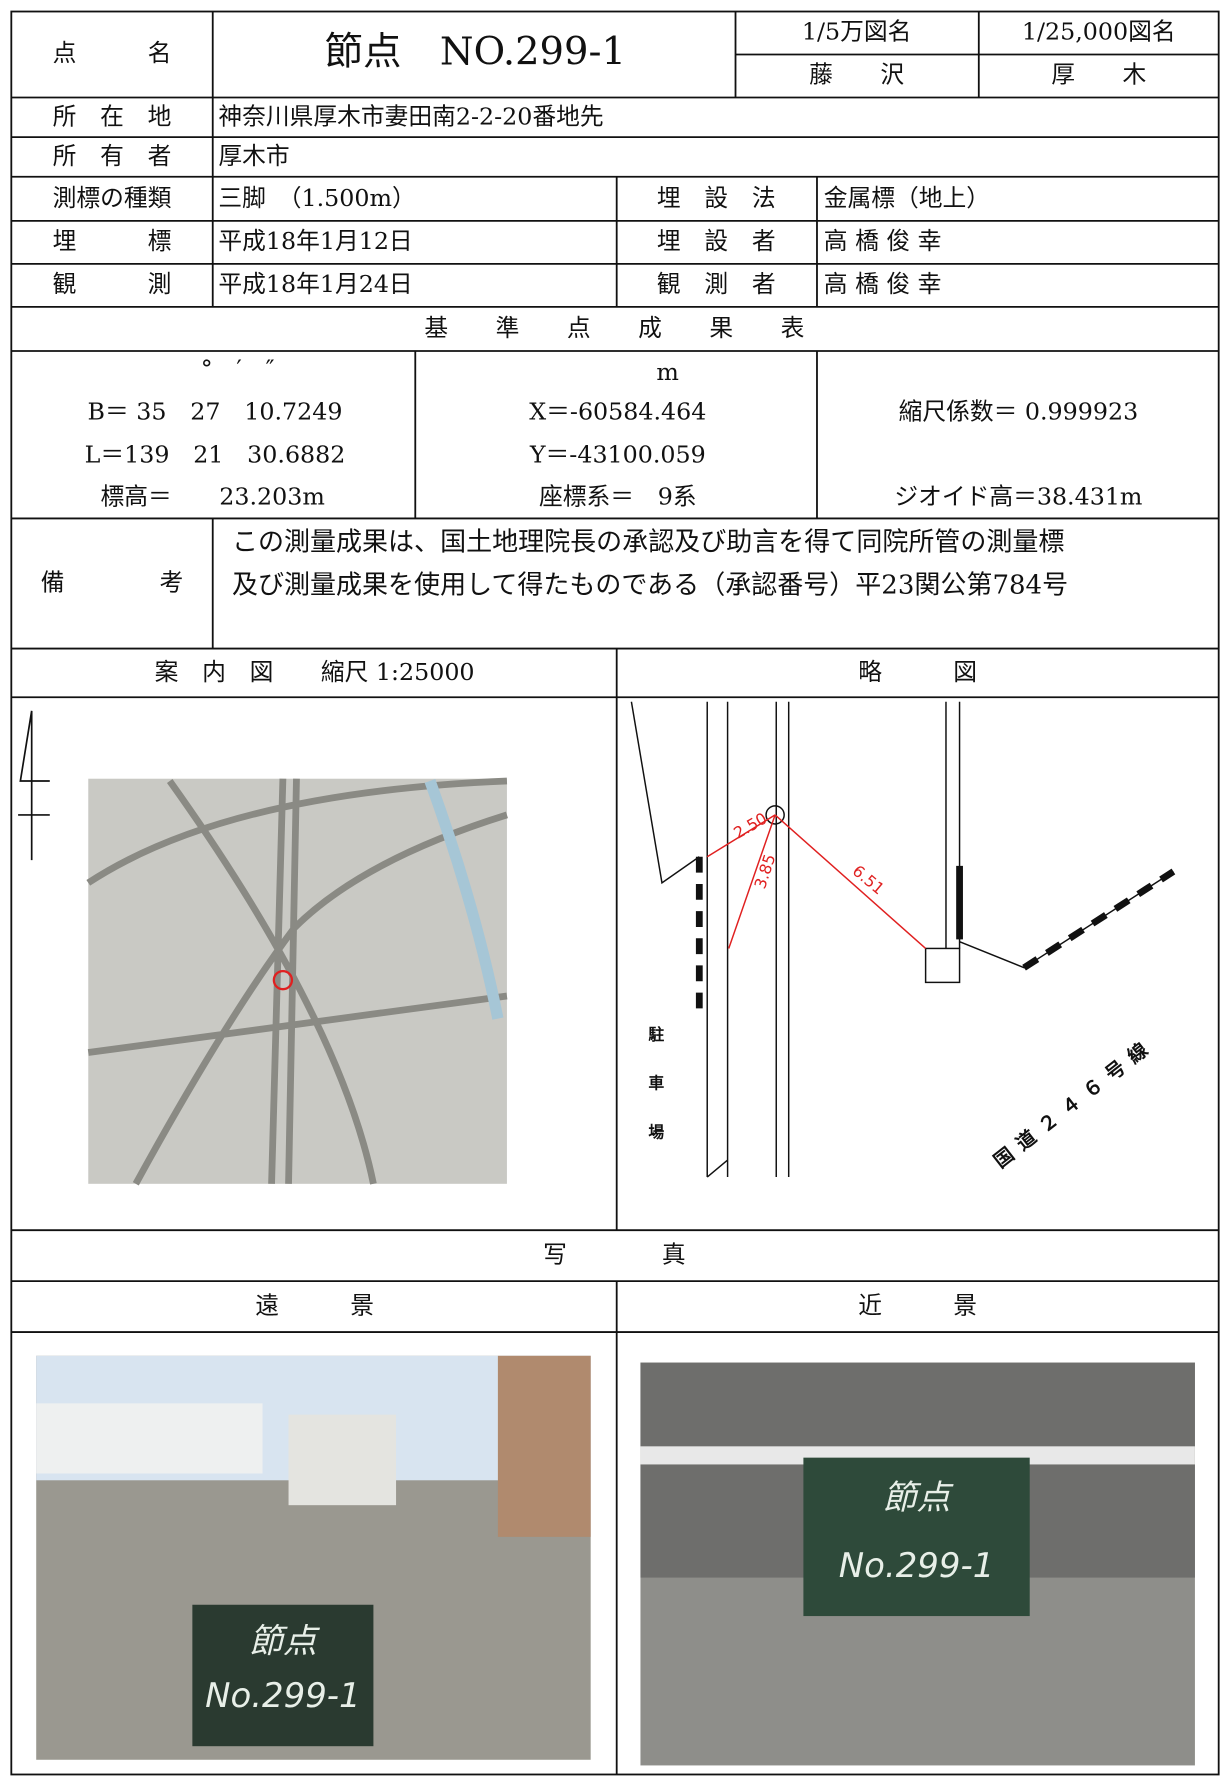  Describe the element at coordinates (716, 284) in the screenshot. I see `label: 観 測 者` at that location.